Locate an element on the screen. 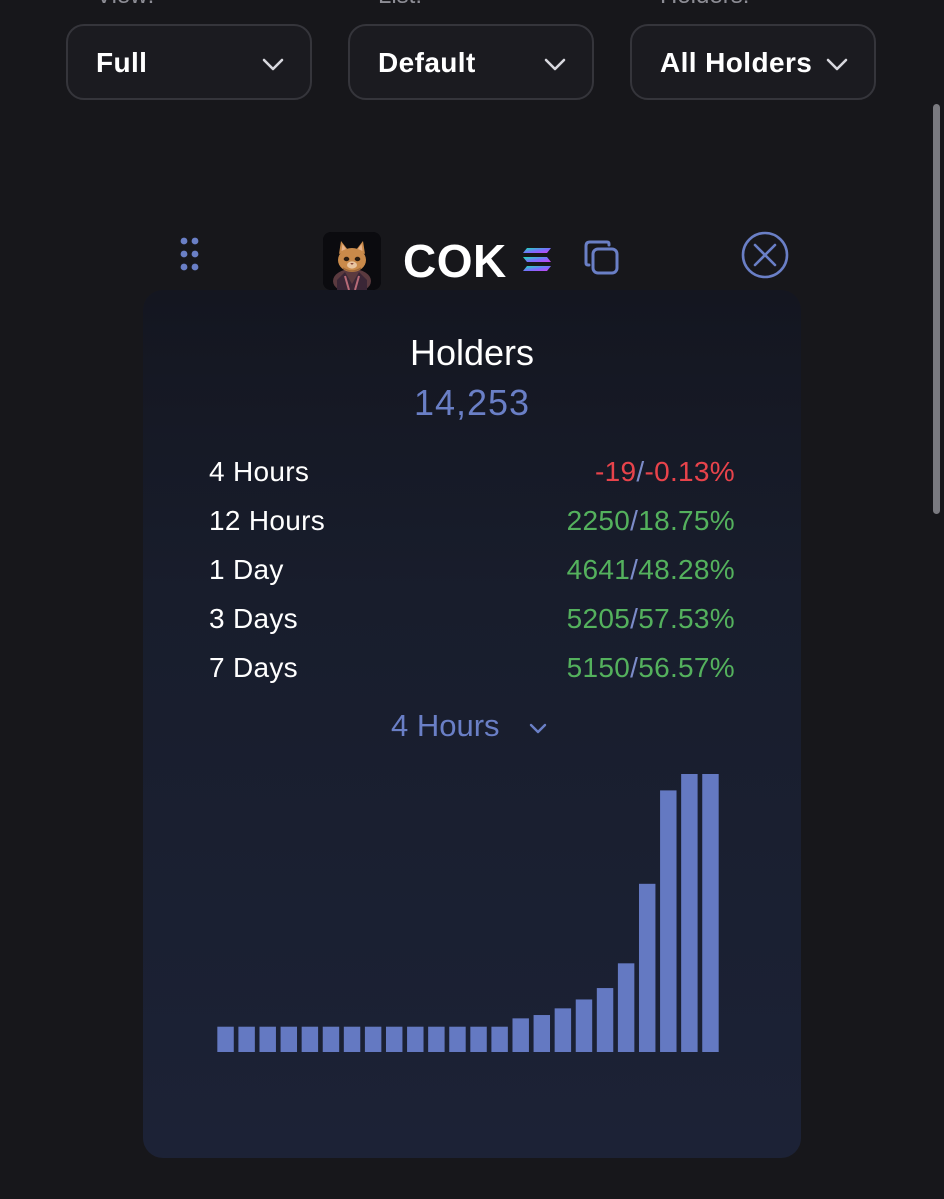  stat-period: 3 Days is located at coordinates (253, 618).